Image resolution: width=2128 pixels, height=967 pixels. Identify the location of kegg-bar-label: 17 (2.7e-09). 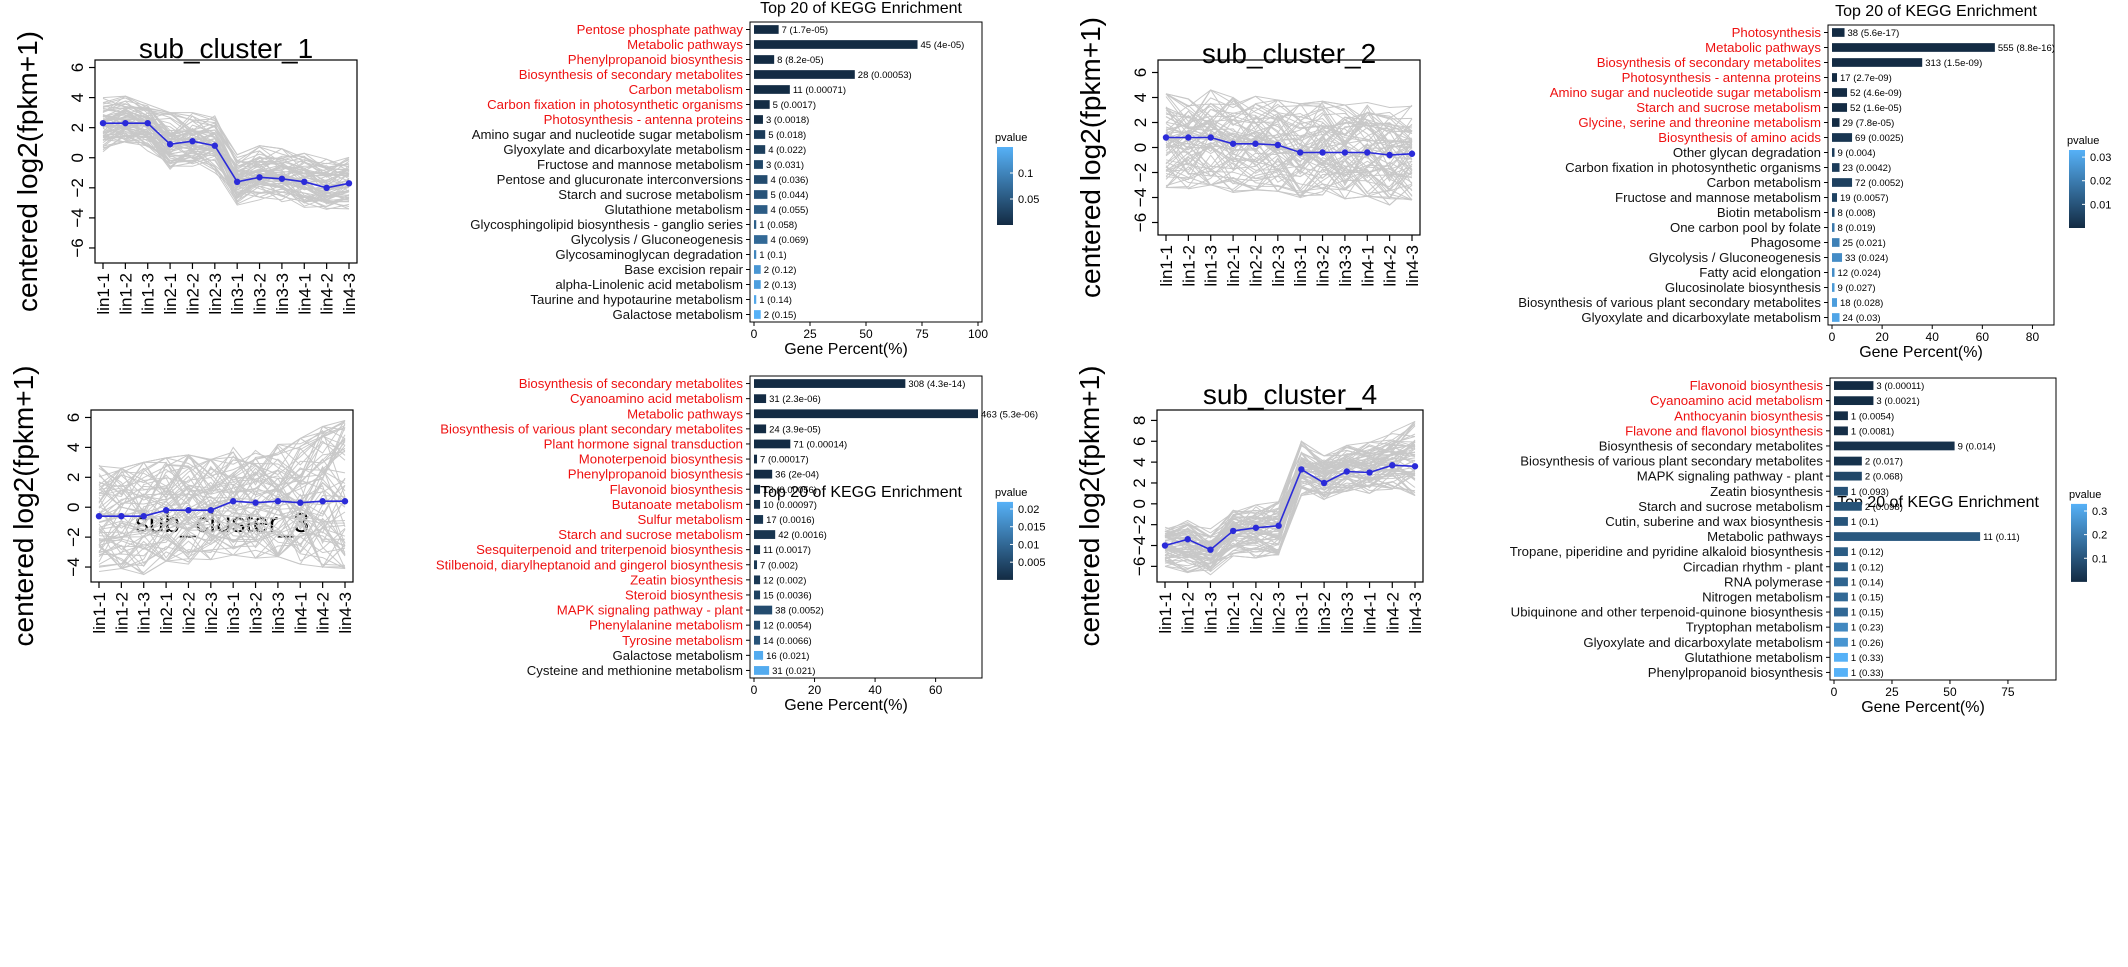
(1866, 78).